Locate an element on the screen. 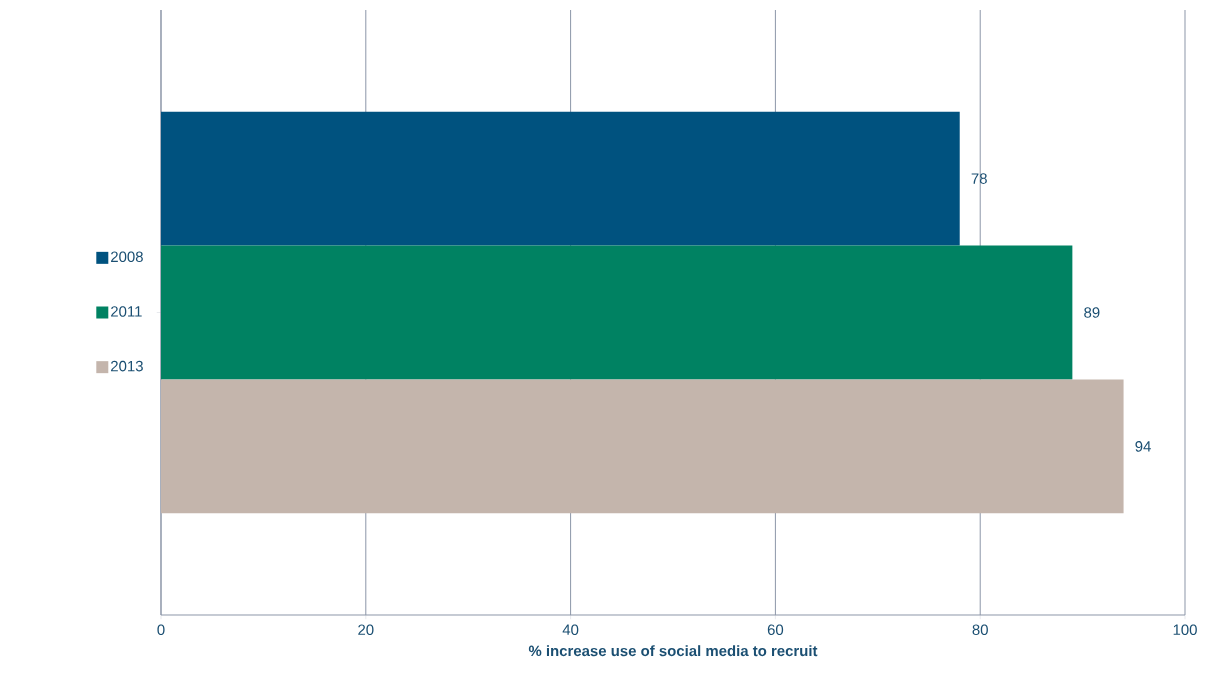 This screenshot has height=695, width=1209. data-label: 78 is located at coordinates (979, 178).